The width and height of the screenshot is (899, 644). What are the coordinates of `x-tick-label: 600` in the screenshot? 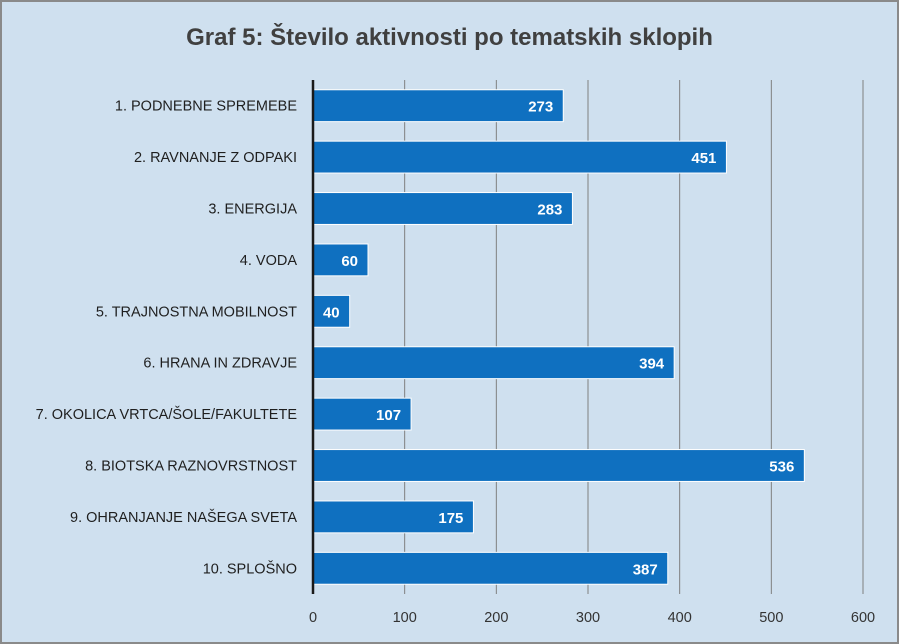 It's located at (863, 618).